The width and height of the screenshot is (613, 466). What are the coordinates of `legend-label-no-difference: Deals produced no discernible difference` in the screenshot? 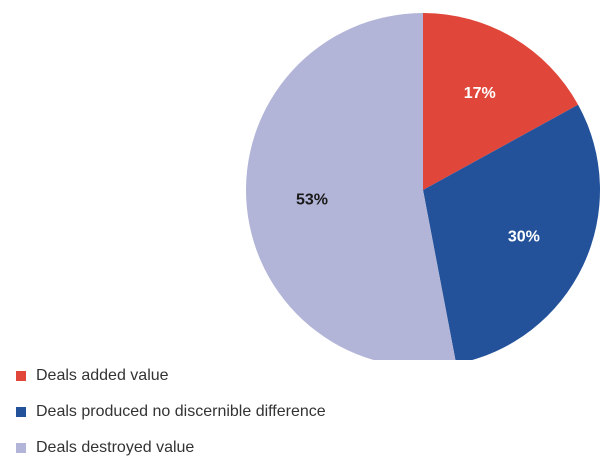 It's located at (181, 411).